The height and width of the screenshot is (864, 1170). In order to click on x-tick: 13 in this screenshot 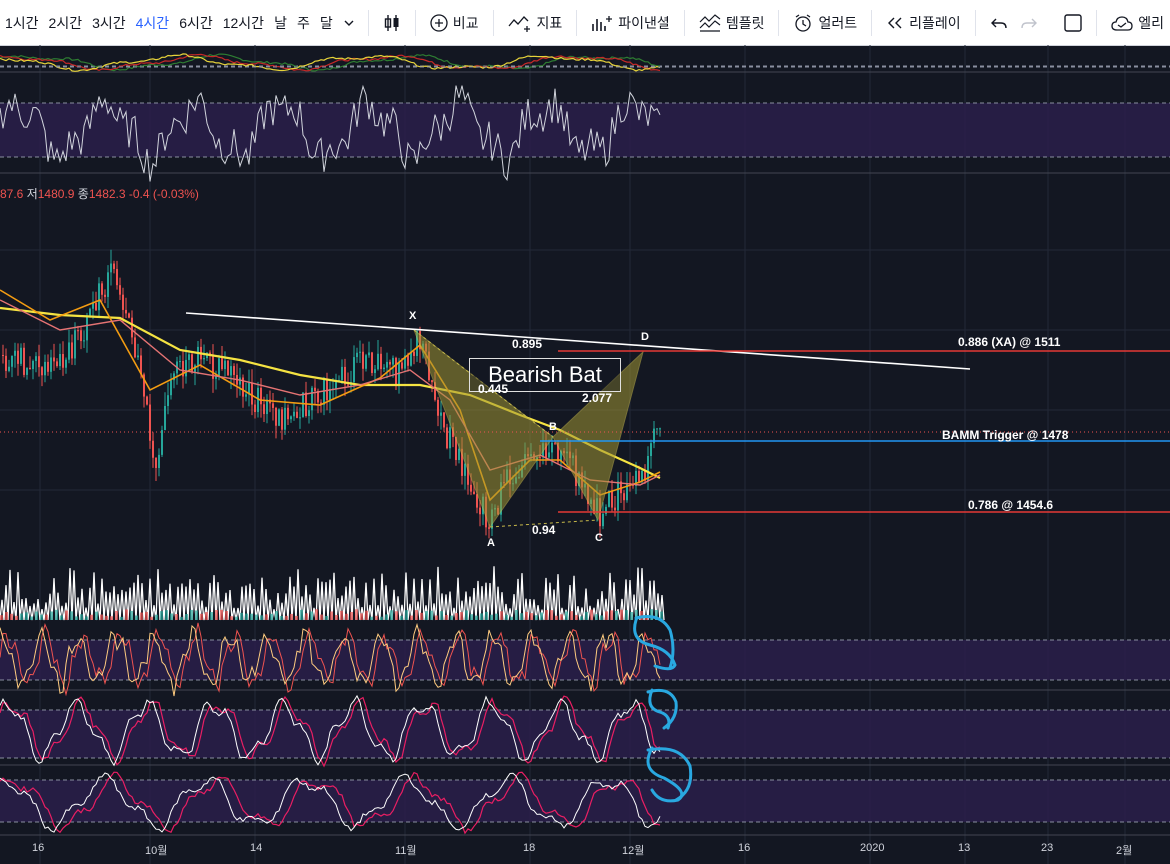, I will do `click(964, 848)`.